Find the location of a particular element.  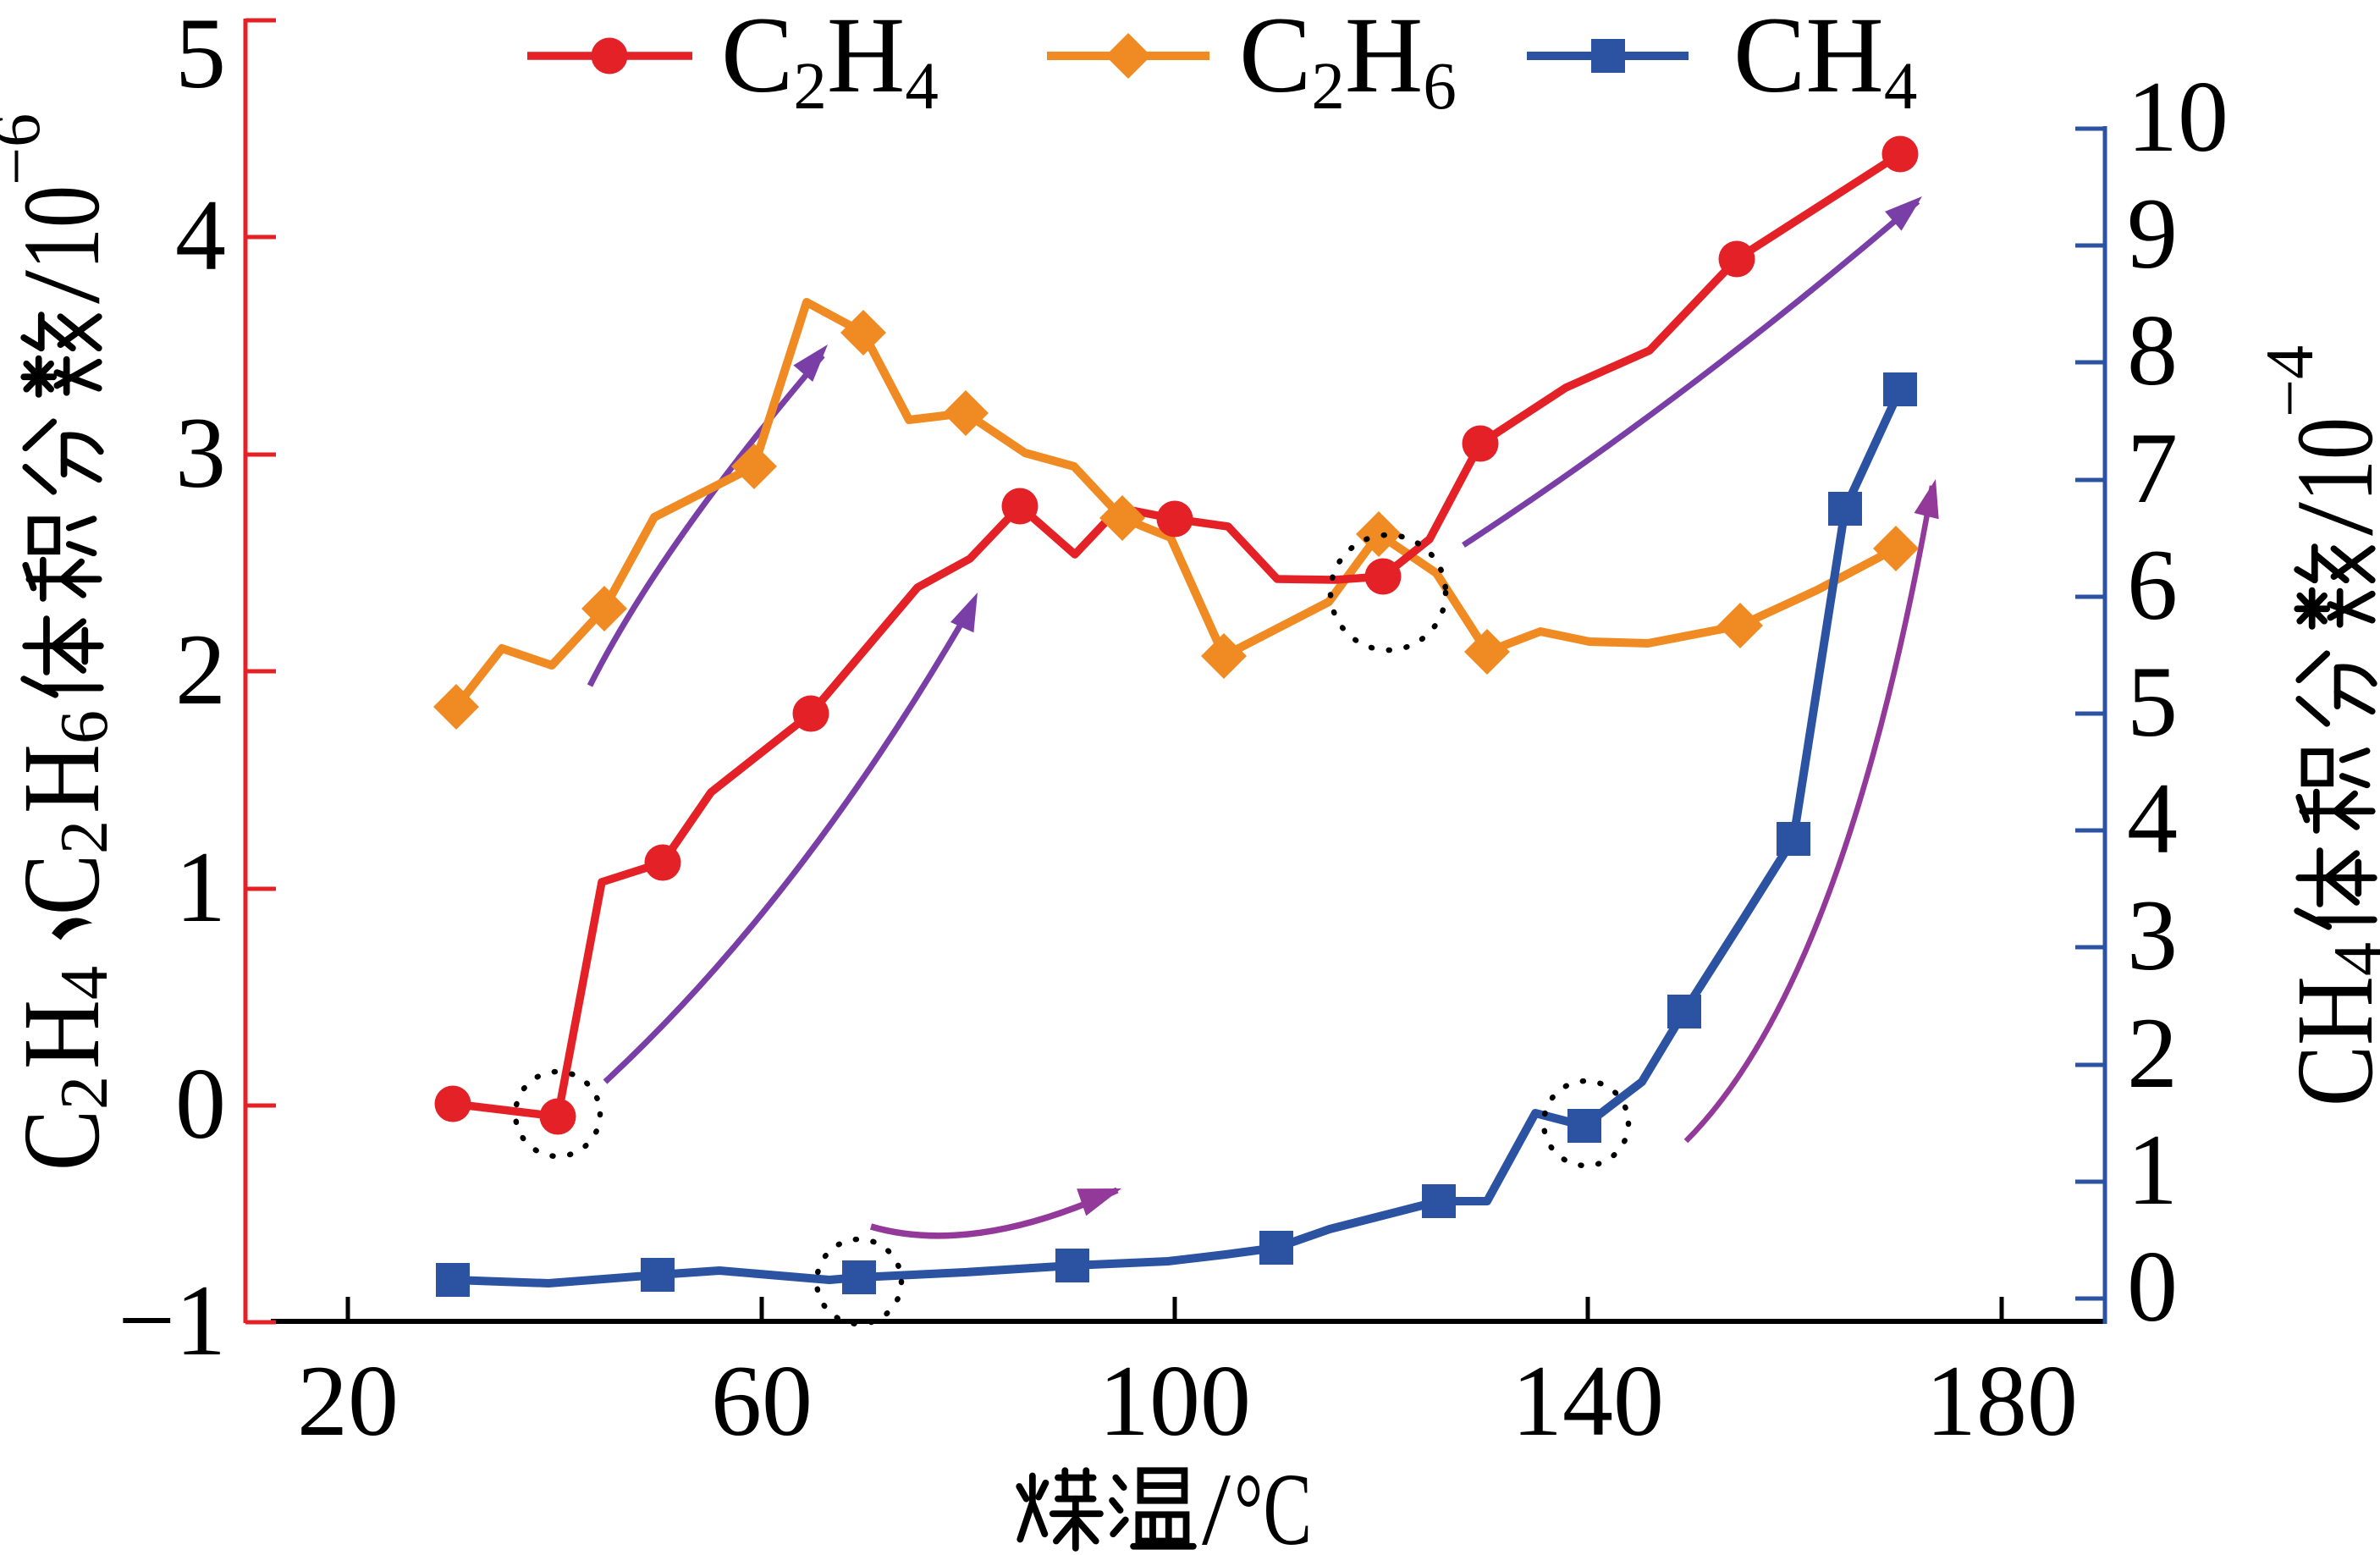

svg-text: 180 is located at coordinates (2001, 1400).